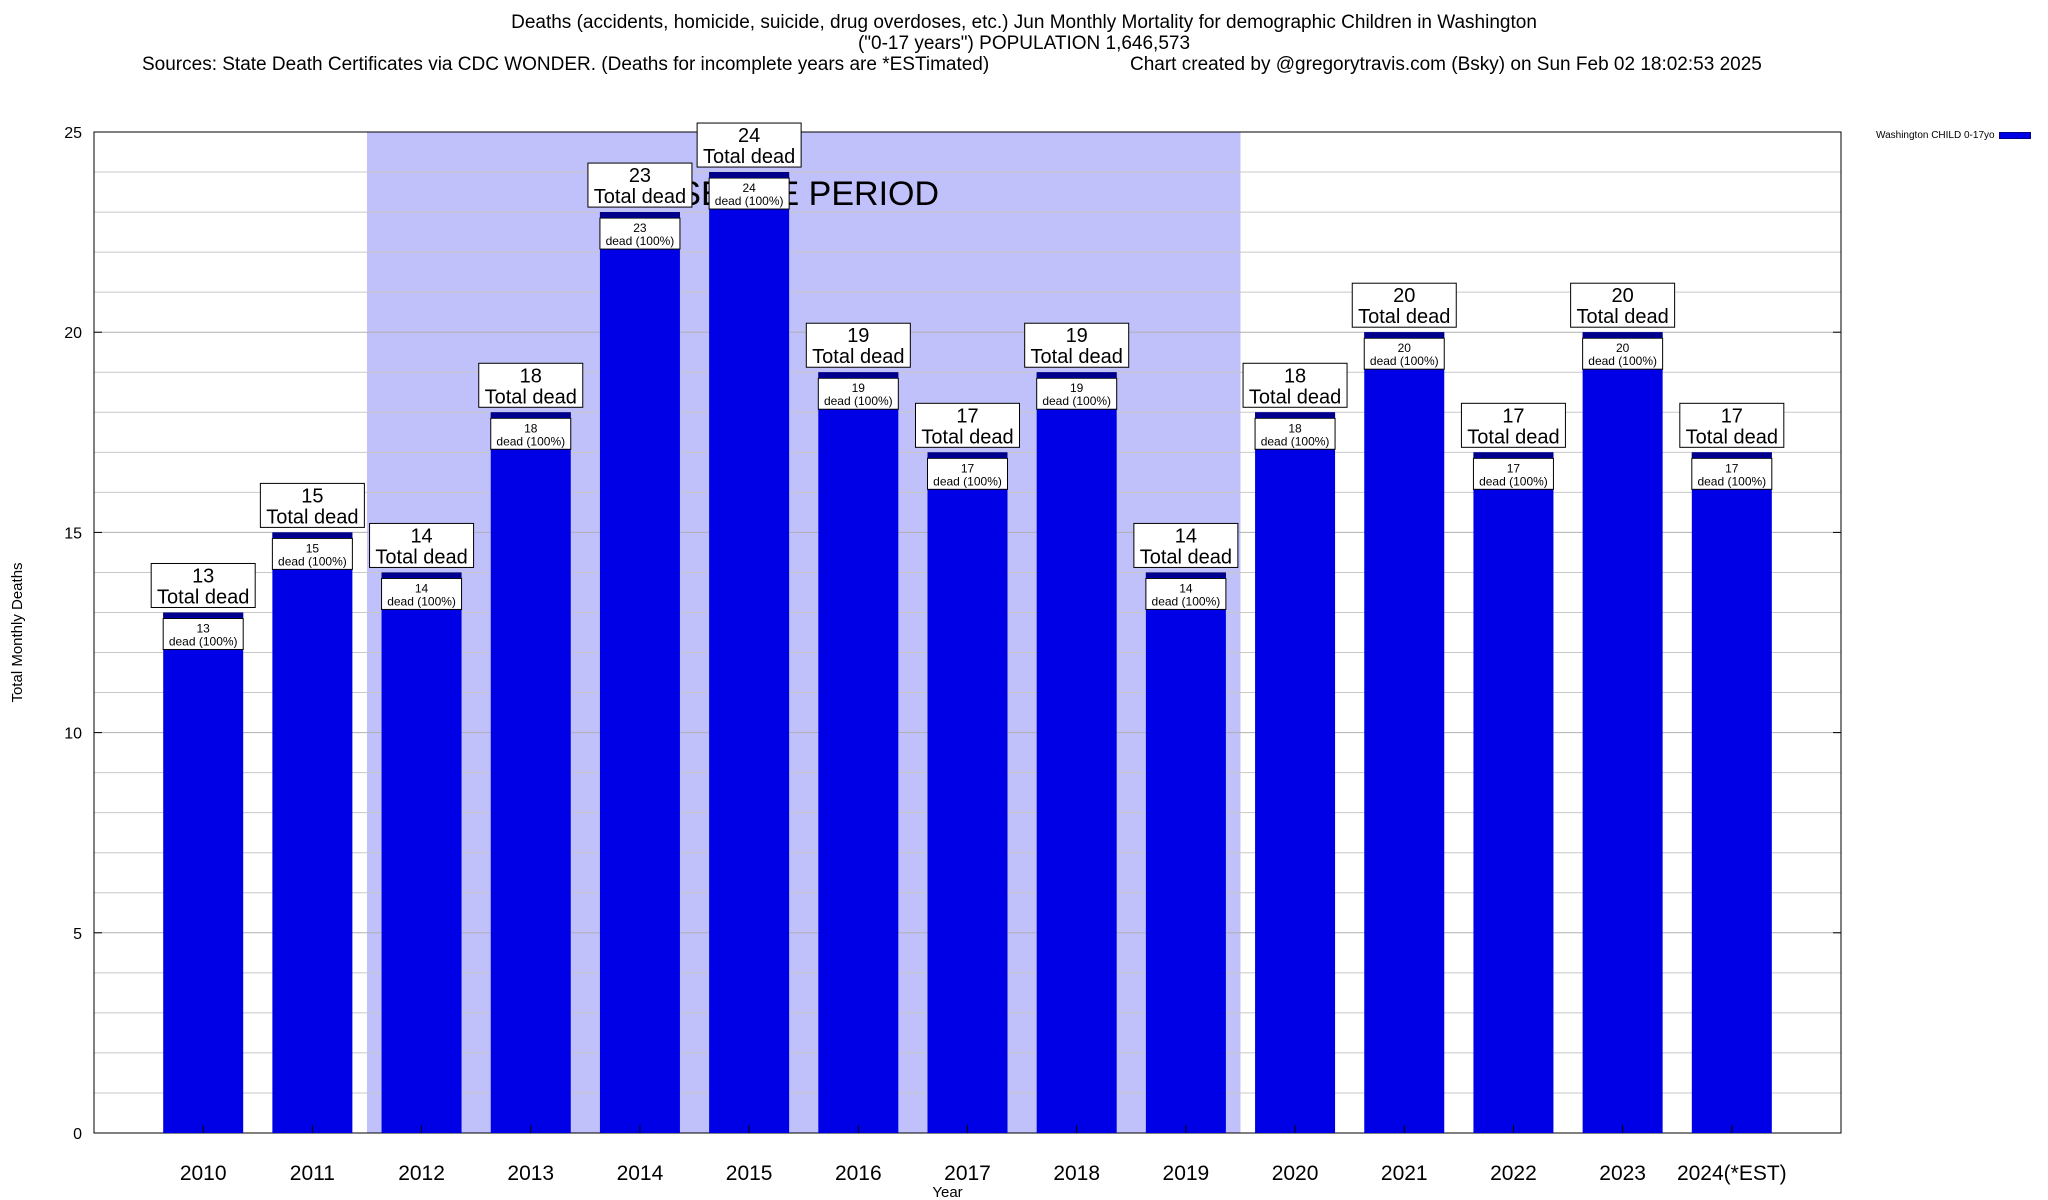  Describe the element at coordinates (640, 1173) in the screenshot. I see `x-tick-label: 2014` at that location.